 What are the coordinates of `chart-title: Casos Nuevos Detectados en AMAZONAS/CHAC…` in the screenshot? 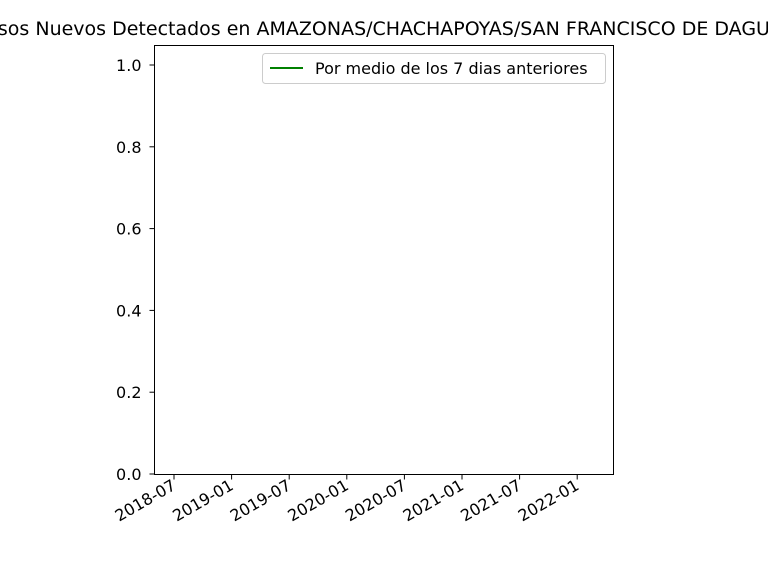 It's located at (384, 29).